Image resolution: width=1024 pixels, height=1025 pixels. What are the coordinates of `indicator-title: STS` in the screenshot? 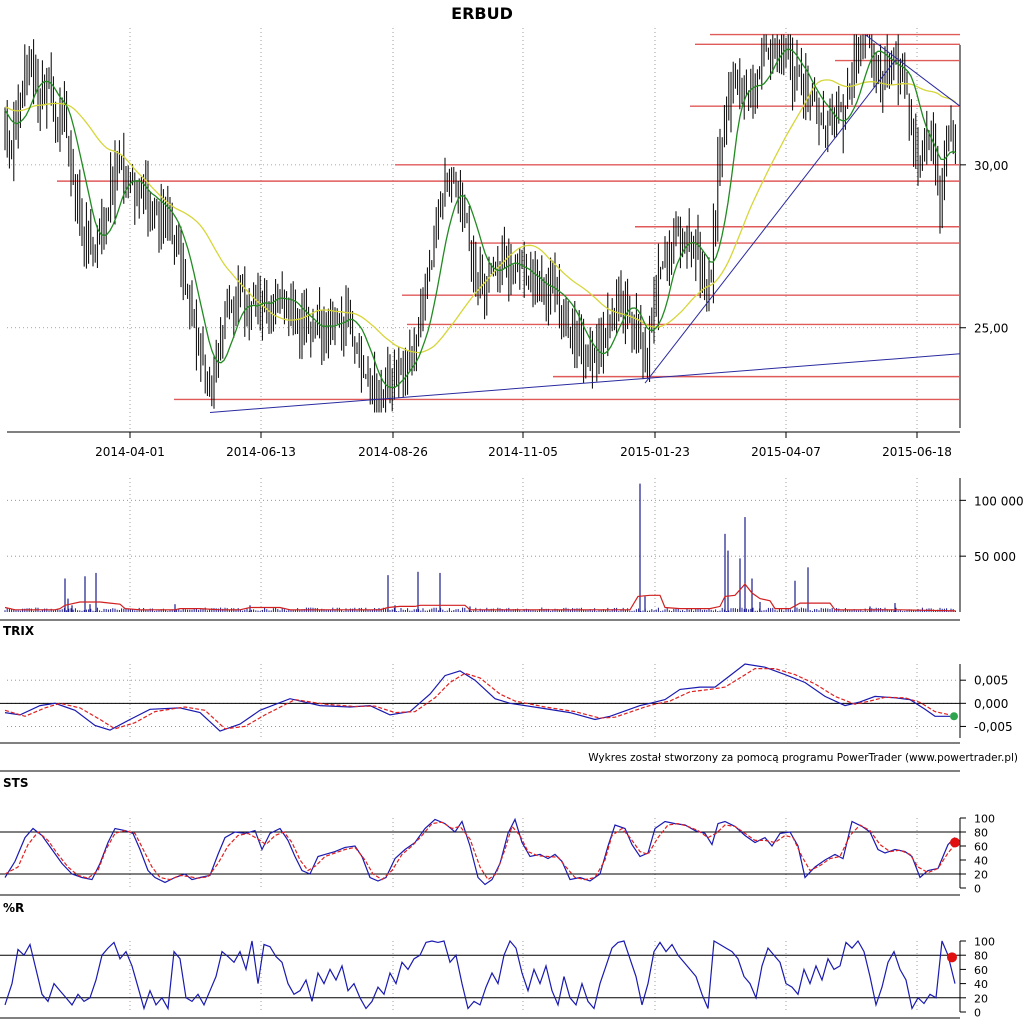 It's located at (15, 783).